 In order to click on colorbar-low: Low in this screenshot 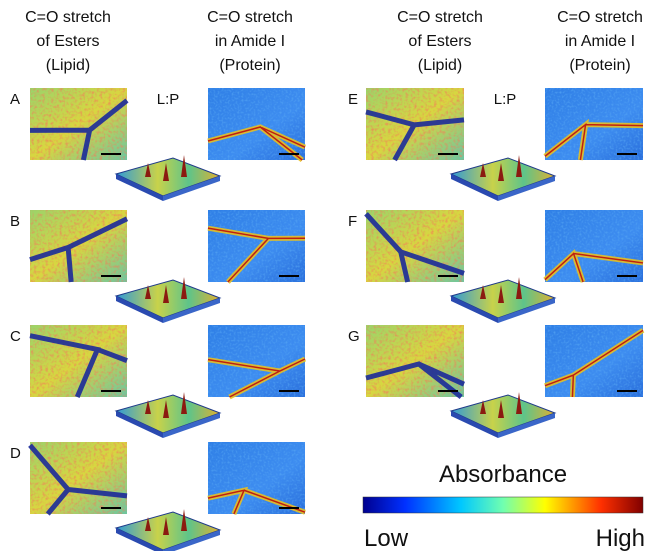, I will do `click(386, 538)`.